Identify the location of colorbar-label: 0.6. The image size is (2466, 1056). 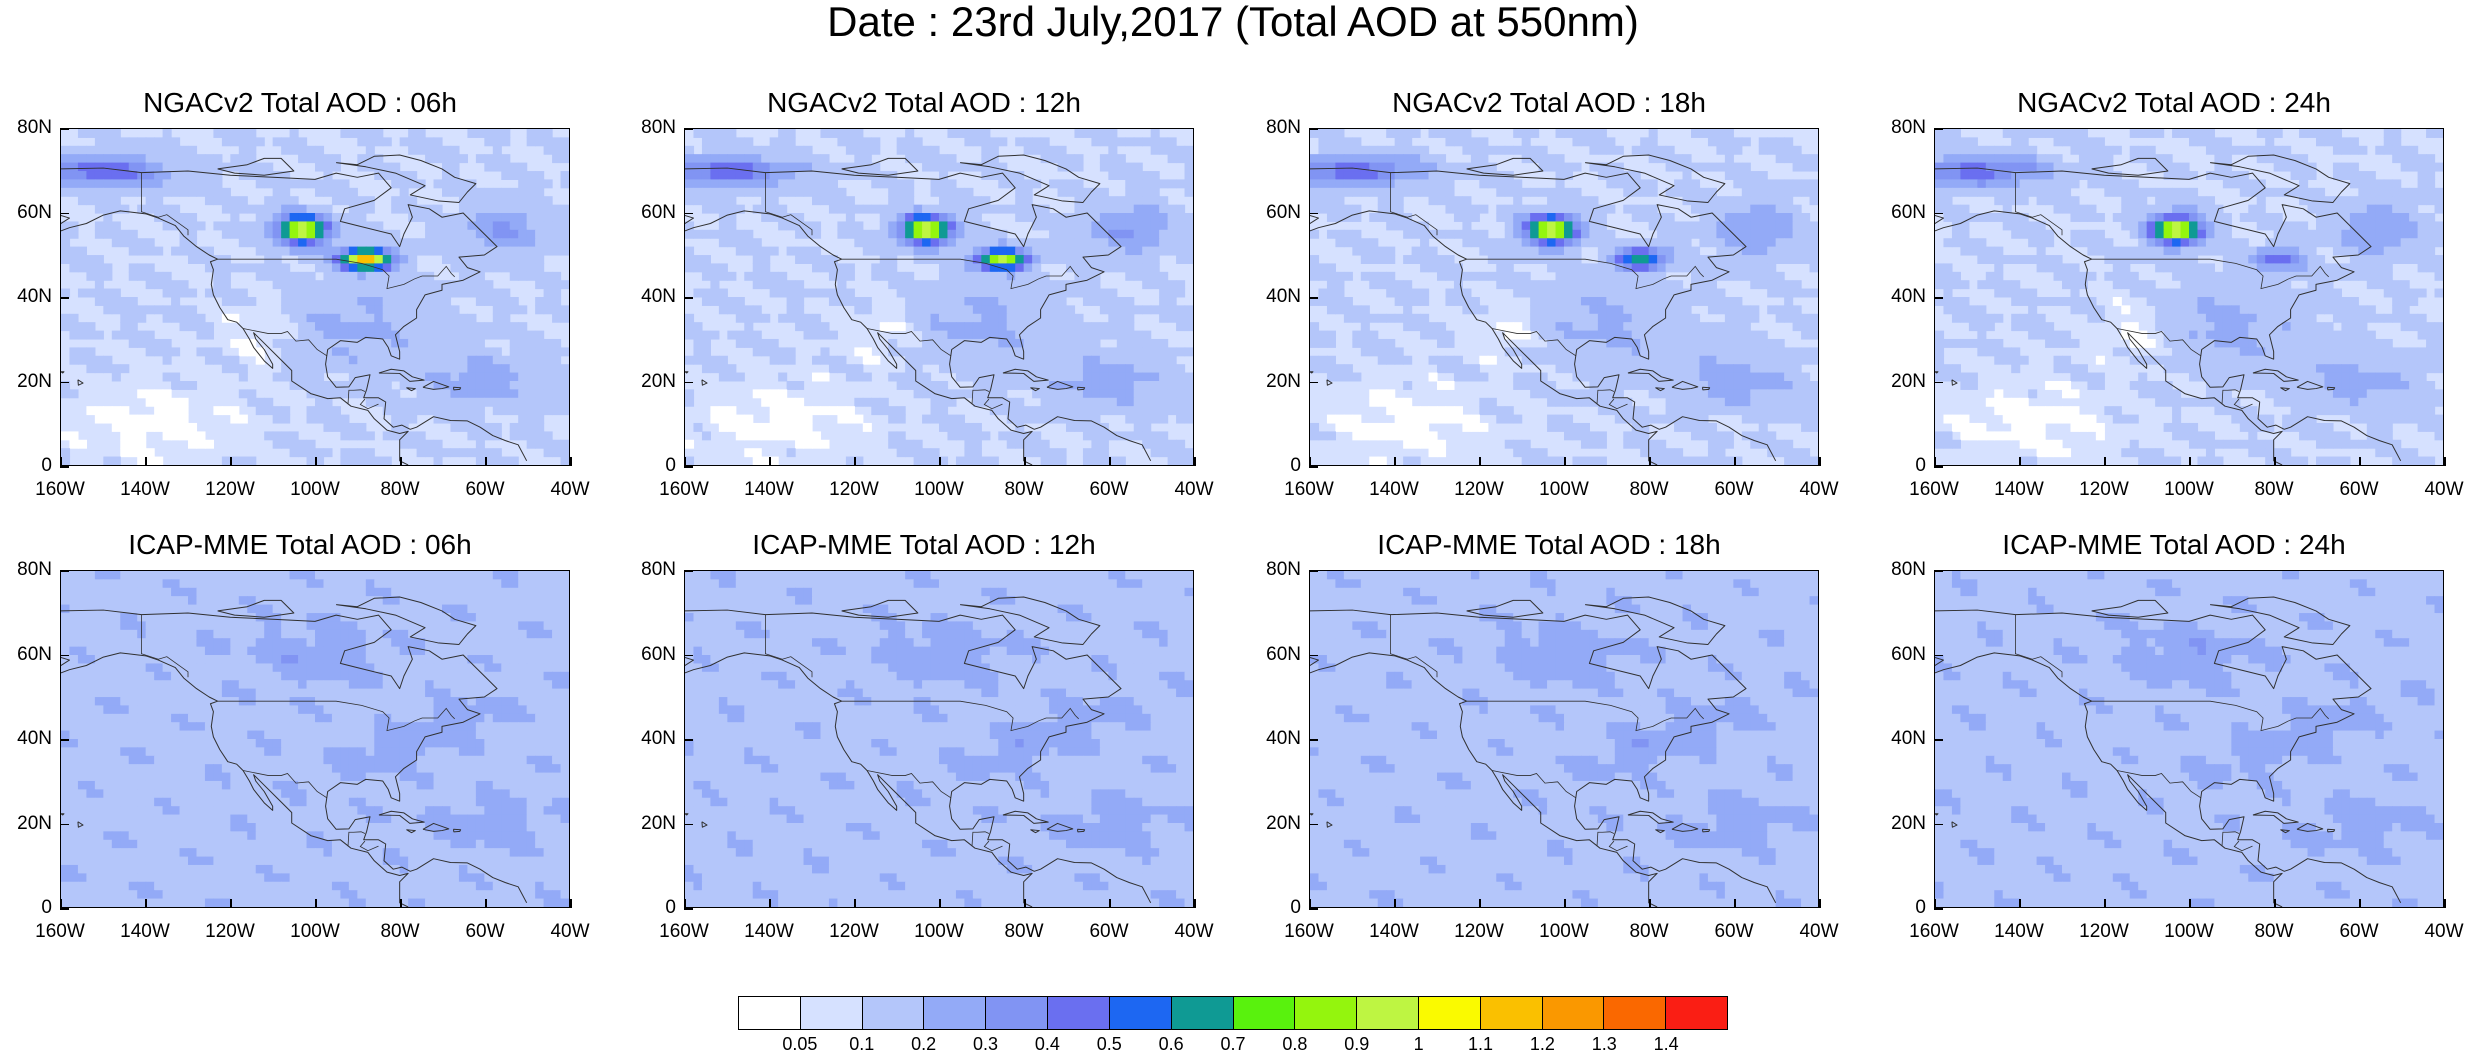
(1171, 1044).